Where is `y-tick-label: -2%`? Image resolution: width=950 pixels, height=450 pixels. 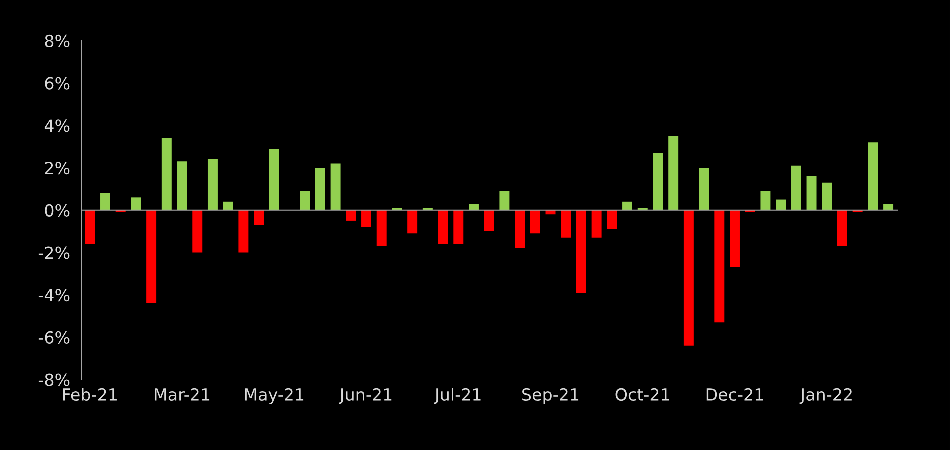
y-tick-label: -2% is located at coordinates (54, 253).